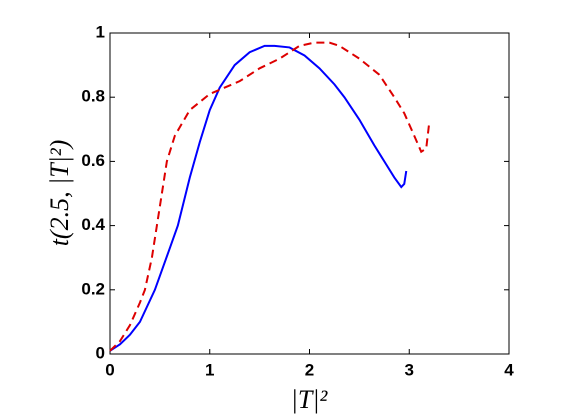 The height and width of the screenshot is (420, 561). What do you see at coordinates (93, 96) in the screenshot?
I see `y-tick-label: 0.8` at bounding box center [93, 96].